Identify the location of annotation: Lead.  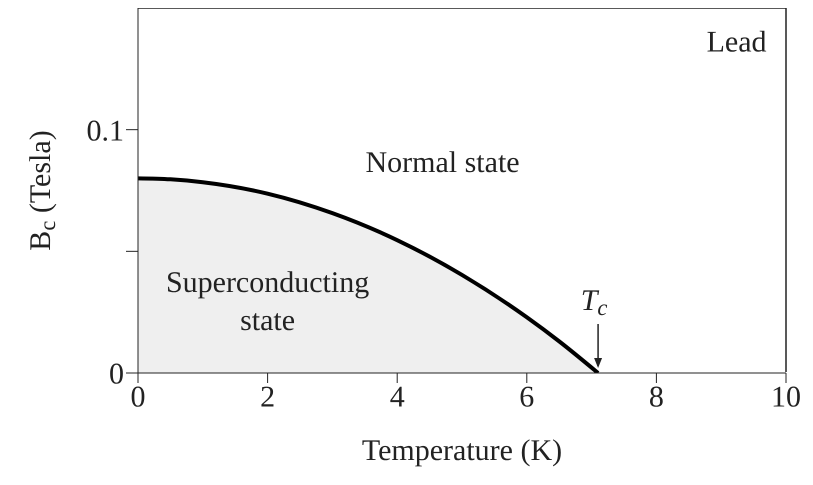
(736, 42).